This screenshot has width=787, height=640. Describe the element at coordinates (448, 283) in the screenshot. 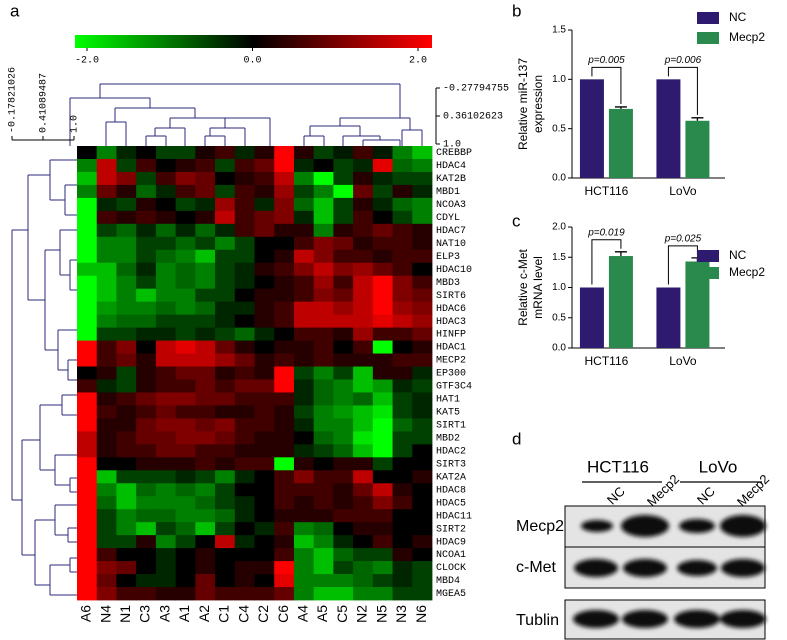

I see `row-label: MBD3` at that location.